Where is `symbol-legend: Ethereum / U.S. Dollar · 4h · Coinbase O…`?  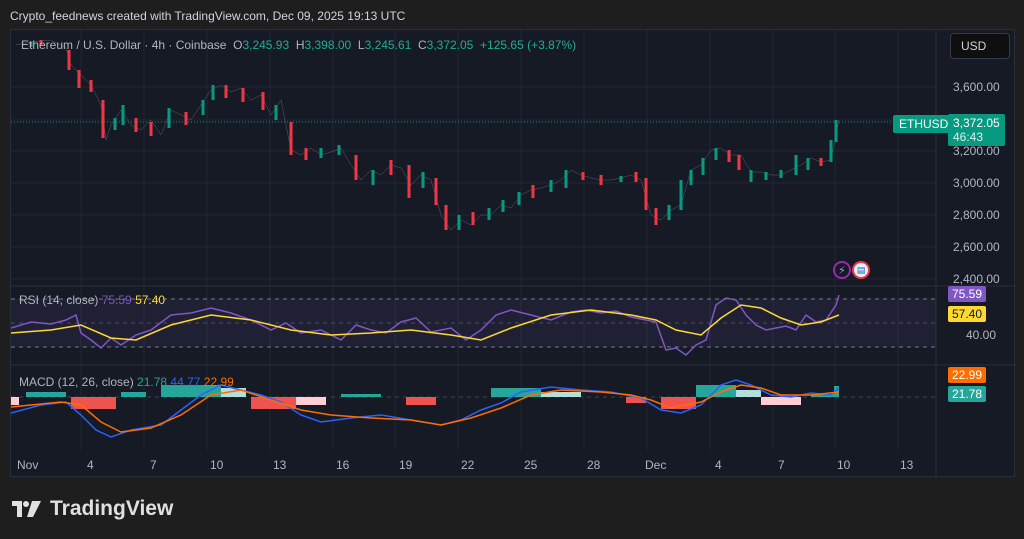 symbol-legend: Ethereum / U.S. Dollar · 4h · Coinbase O… is located at coordinates (298, 45).